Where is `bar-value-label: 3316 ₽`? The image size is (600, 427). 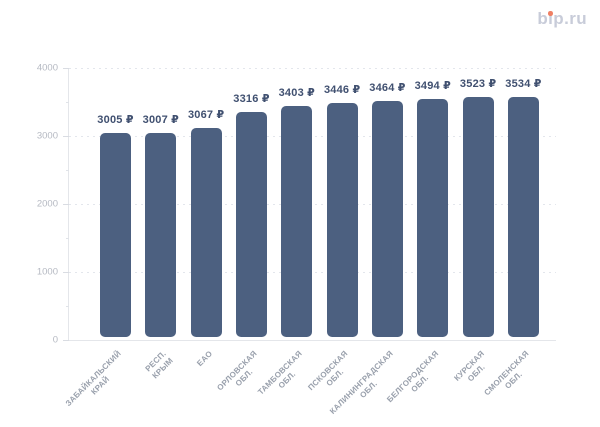 bar-value-label: 3316 ₽ is located at coordinates (251, 98).